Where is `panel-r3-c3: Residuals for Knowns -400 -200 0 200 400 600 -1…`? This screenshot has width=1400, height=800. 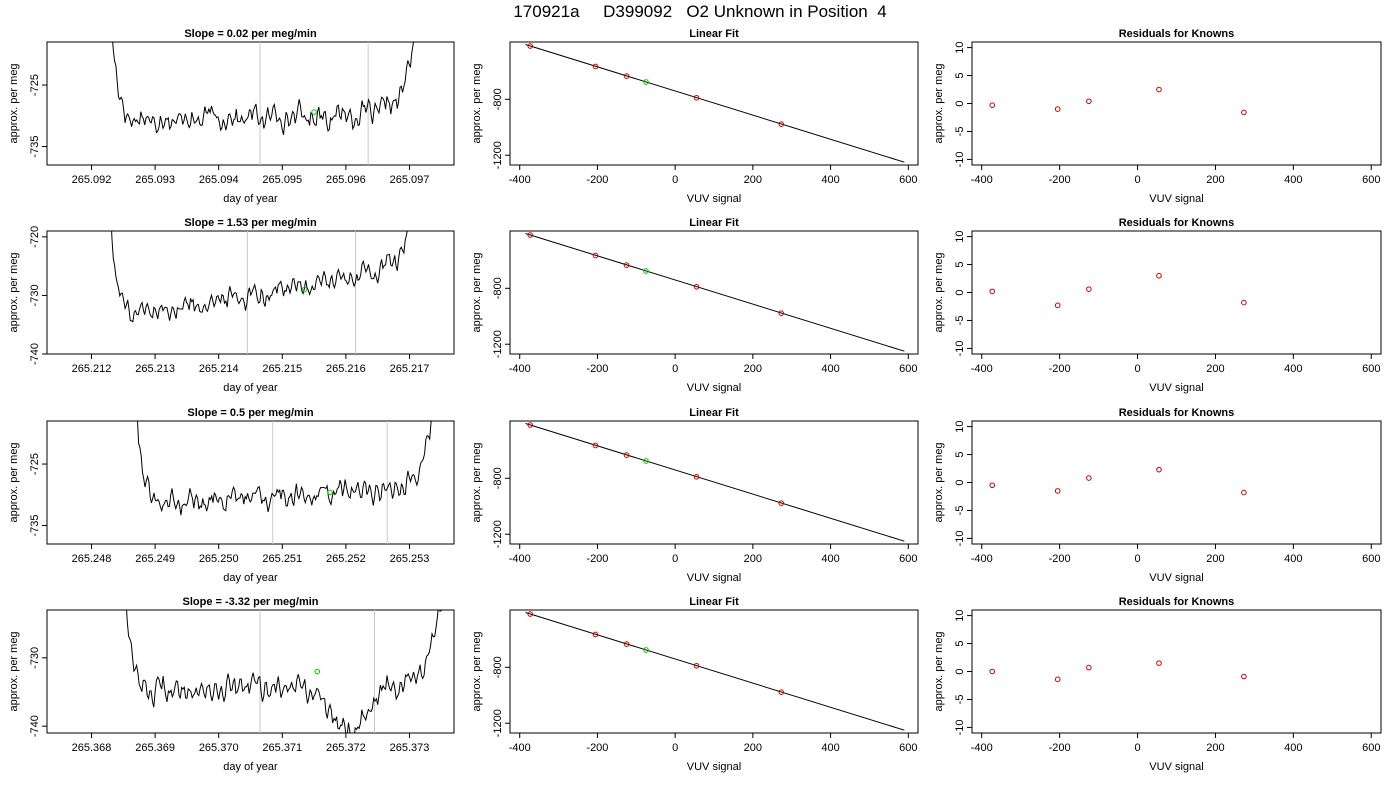 panel-r3-c3: Residuals for Knowns -400 -200 0 200 400 600 -1… is located at coordinates (1157, 495).